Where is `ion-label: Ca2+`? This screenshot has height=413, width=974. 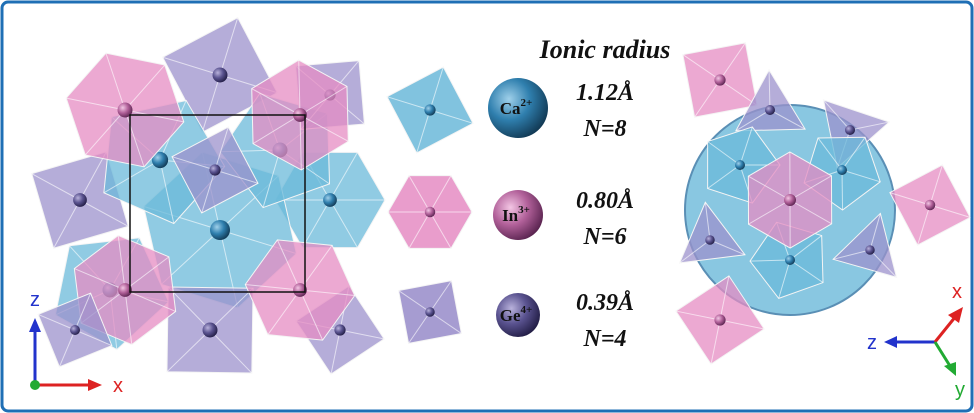
ion-label: Ca2+ is located at coordinates (516, 107).